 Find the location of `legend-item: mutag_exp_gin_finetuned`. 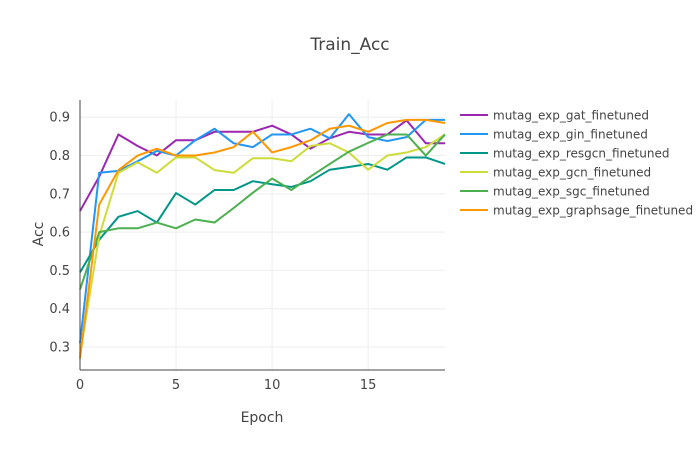

legend-item: mutag_exp_gin_finetuned is located at coordinates (554, 135).